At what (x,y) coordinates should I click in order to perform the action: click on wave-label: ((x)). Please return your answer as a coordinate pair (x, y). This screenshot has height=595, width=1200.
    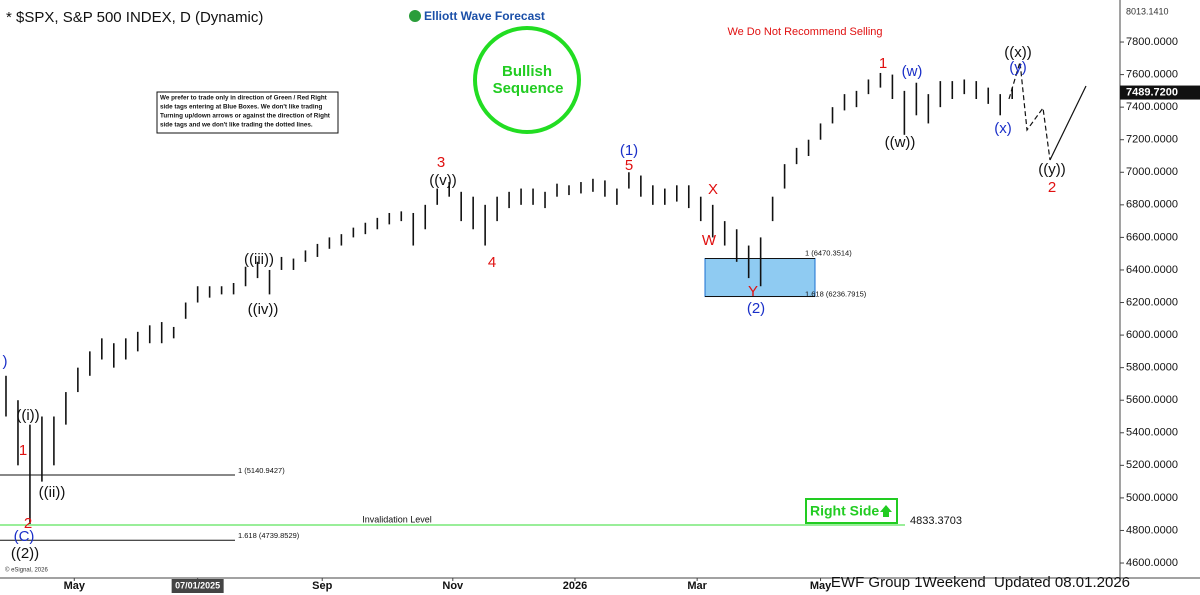
    Looking at the image, I should click on (1017, 52).